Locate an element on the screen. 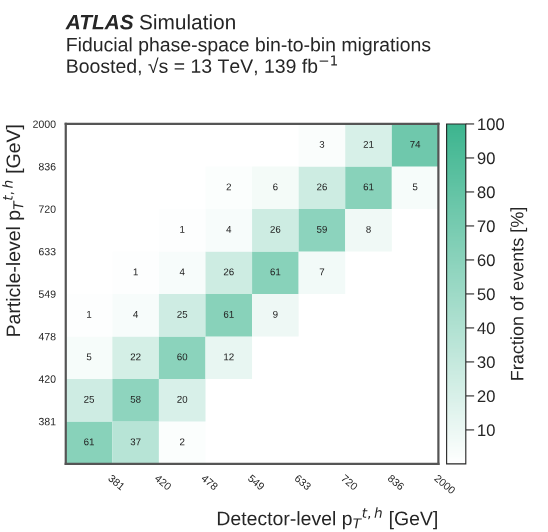 The height and width of the screenshot is (532, 548). chart-title: ATLAS Simulation is located at coordinates (150, 22).